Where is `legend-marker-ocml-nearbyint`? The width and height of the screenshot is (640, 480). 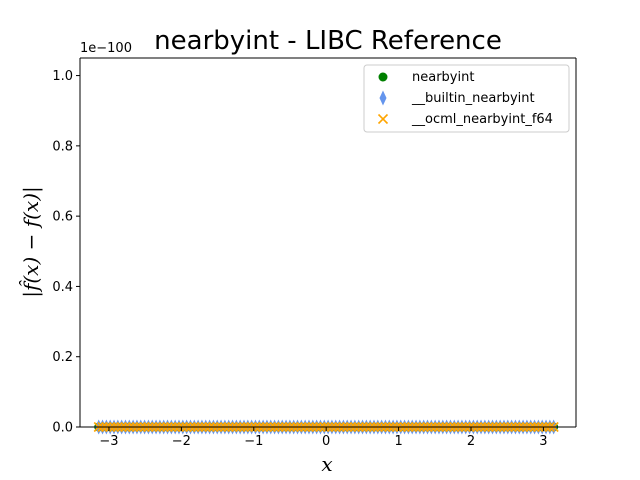
legend-marker-ocml-nearbyint is located at coordinates (383, 119).